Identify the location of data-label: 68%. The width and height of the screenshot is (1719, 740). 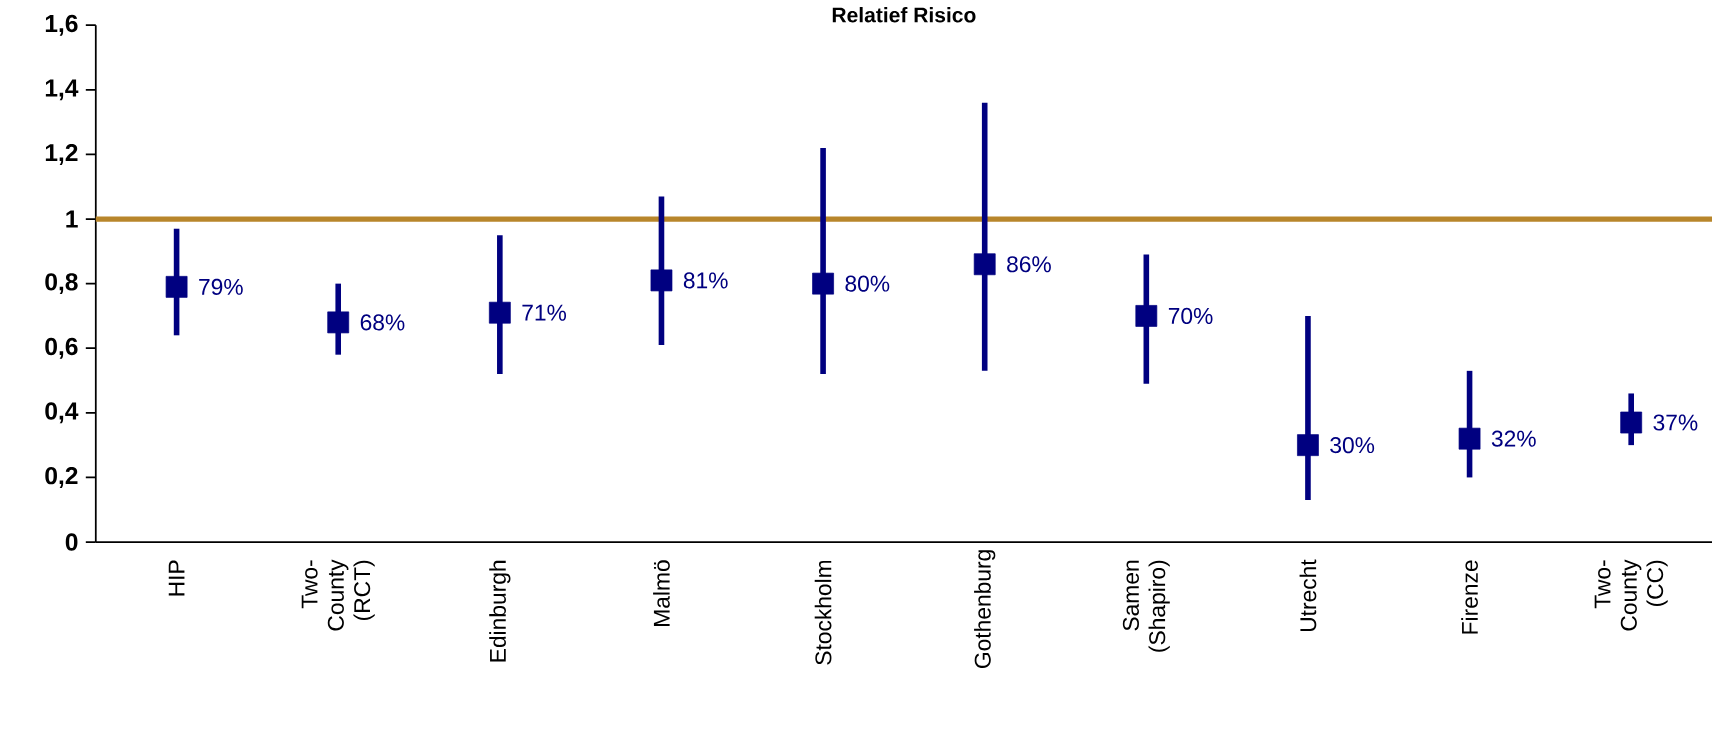
(382, 322).